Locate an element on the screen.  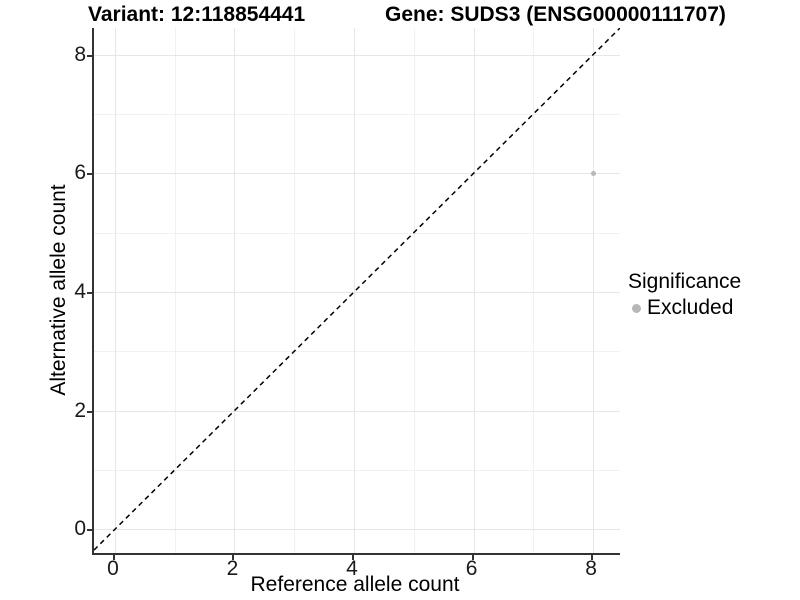
data-point is located at coordinates (593, 173).